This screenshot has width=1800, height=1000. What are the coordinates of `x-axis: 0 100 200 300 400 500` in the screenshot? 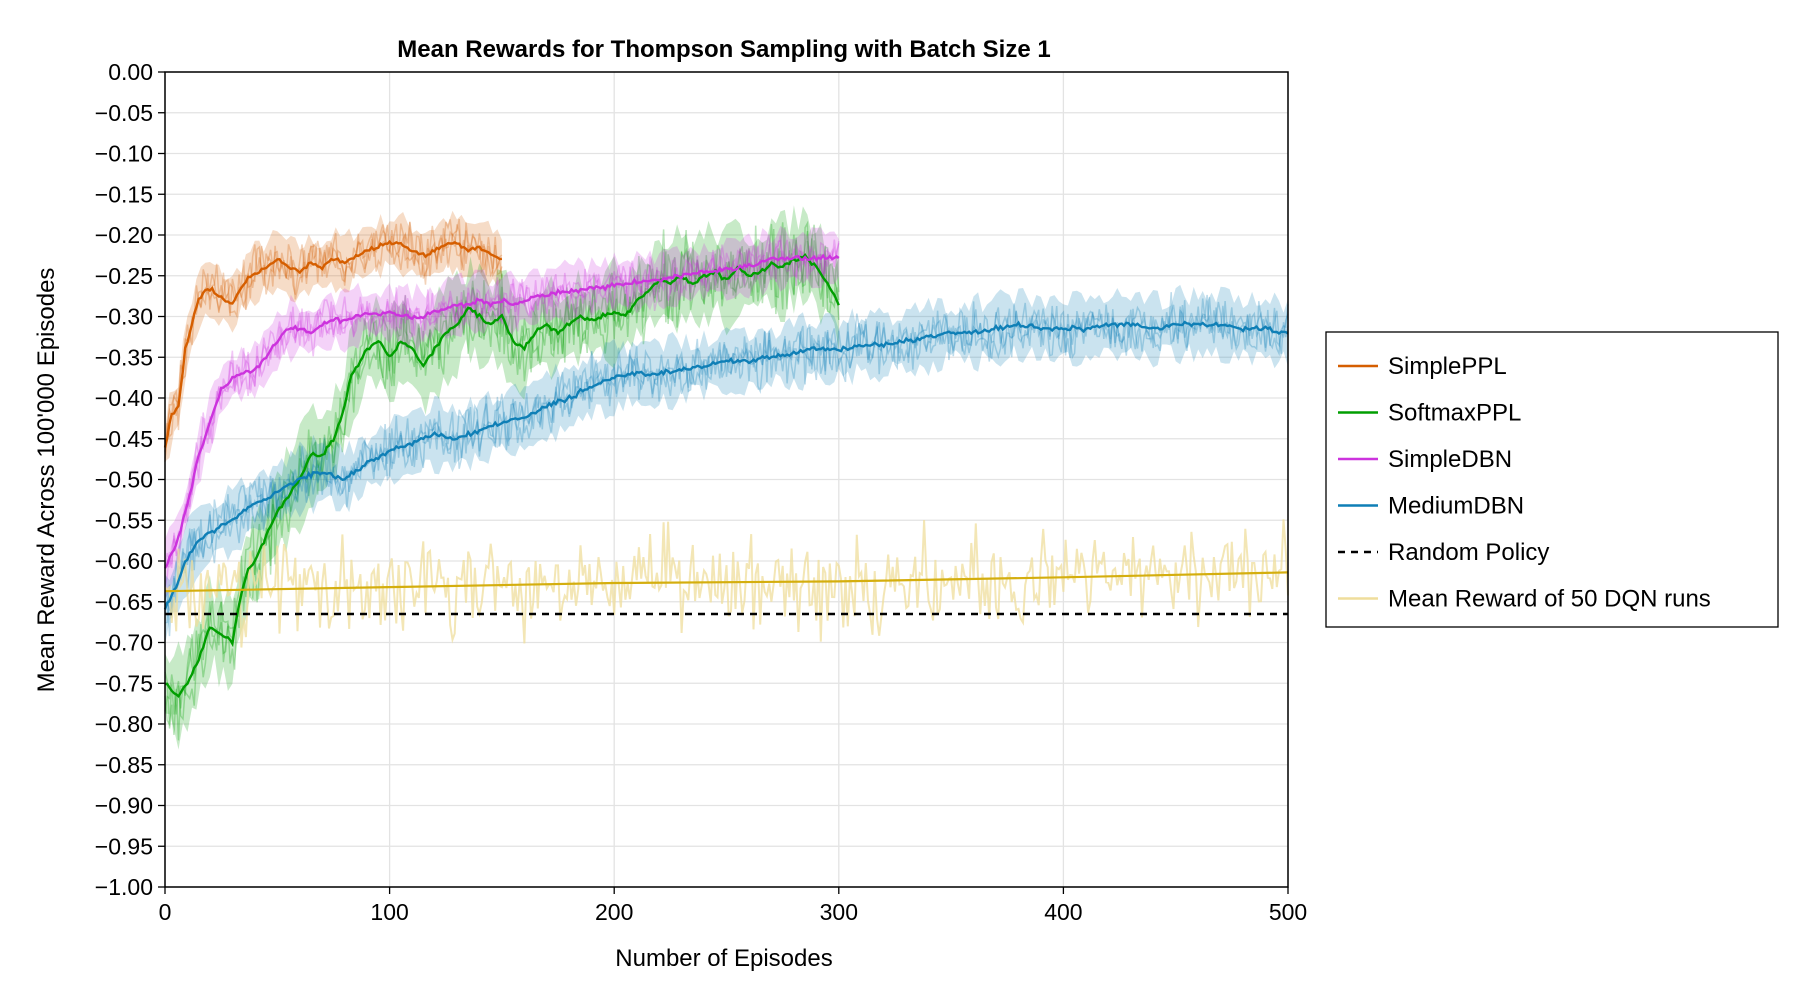 It's located at (733, 906).